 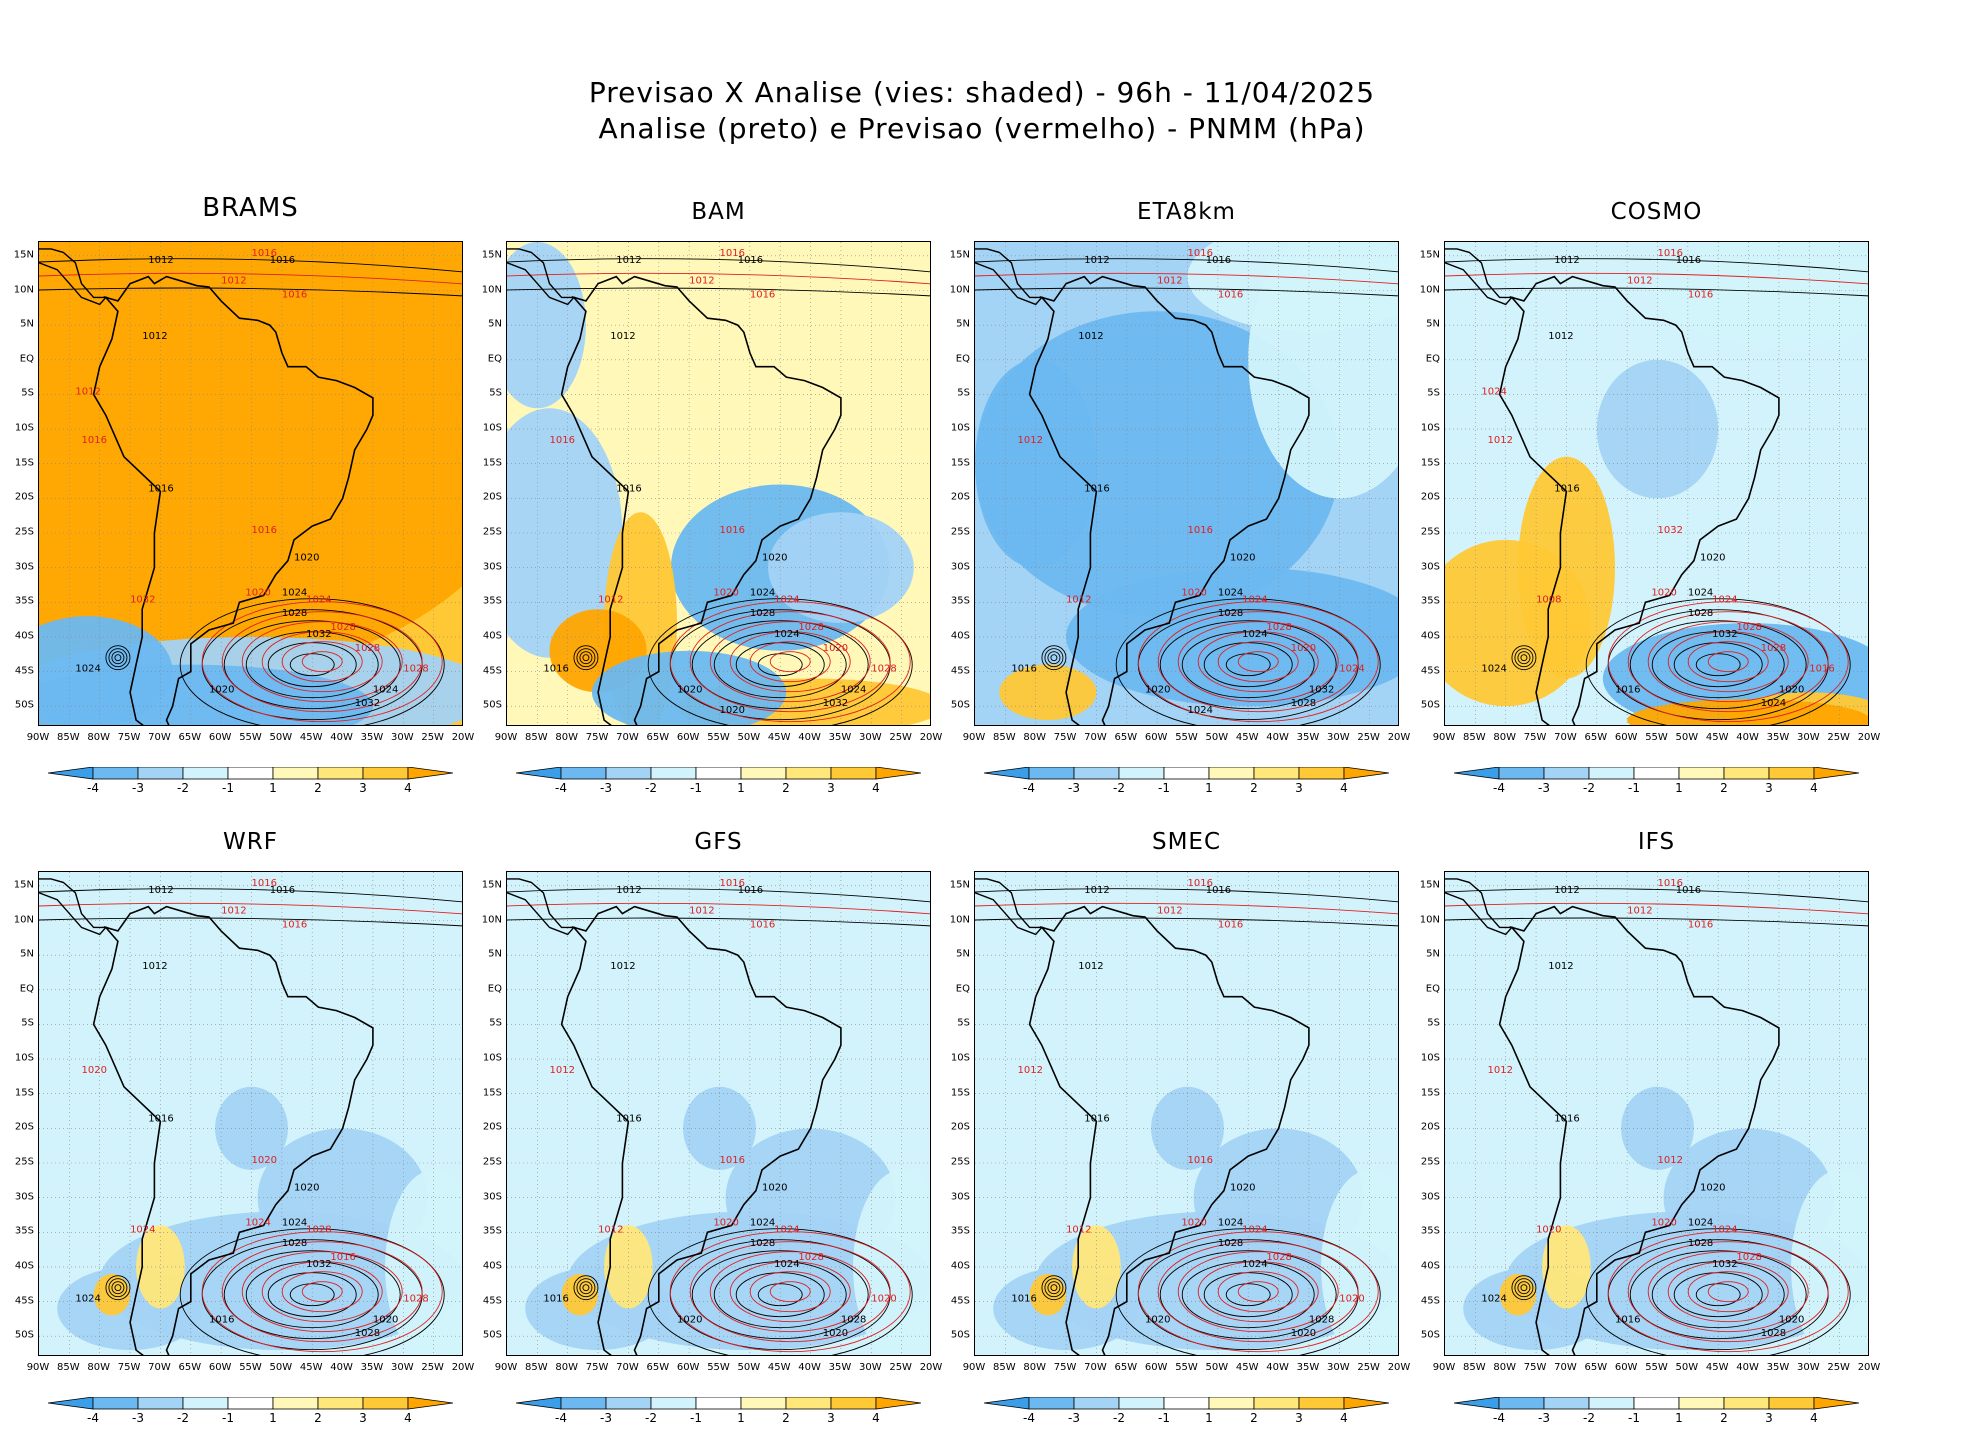 I want to click on longitude-label: 35W, so click(x=372, y=1367).